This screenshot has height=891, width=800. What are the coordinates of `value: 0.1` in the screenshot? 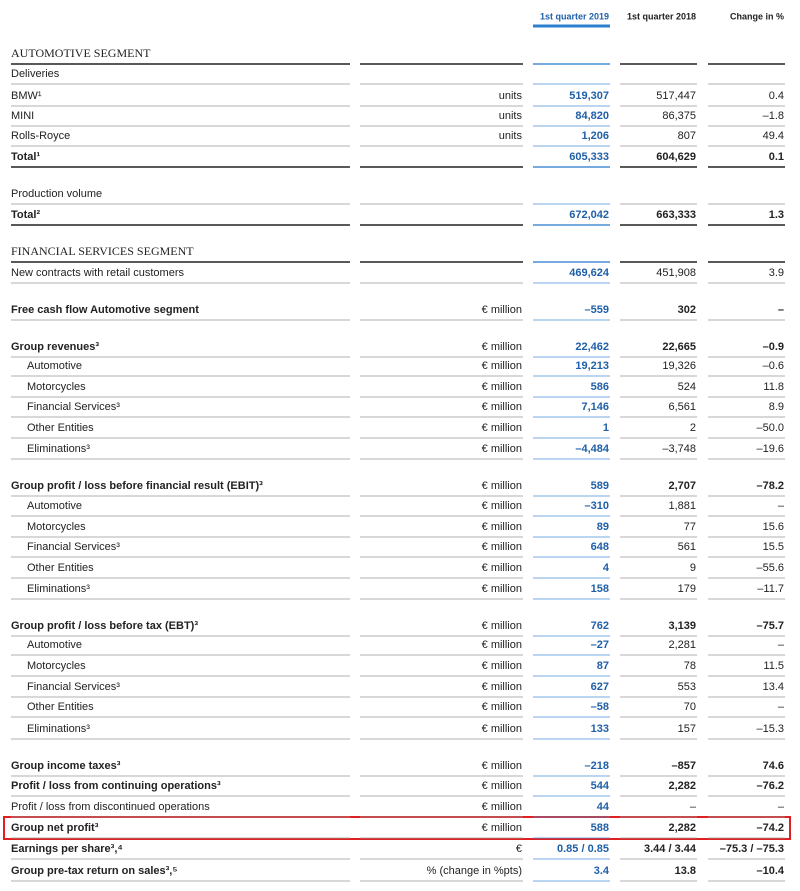 It's located at (776, 157).